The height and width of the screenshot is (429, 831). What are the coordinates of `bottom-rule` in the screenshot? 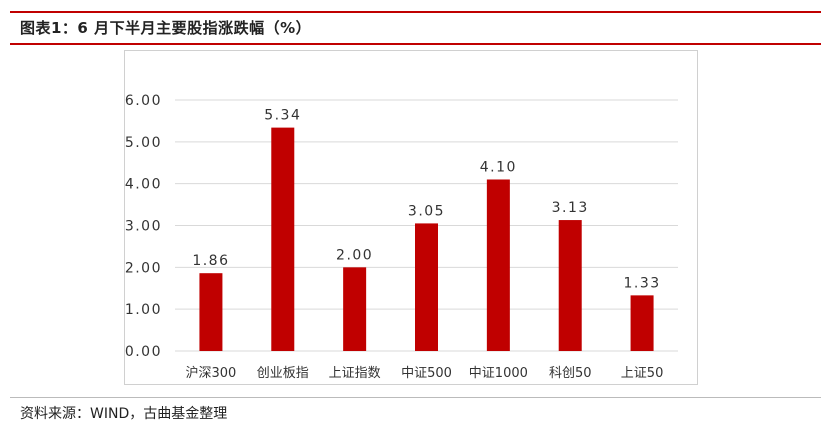 It's located at (415, 397).